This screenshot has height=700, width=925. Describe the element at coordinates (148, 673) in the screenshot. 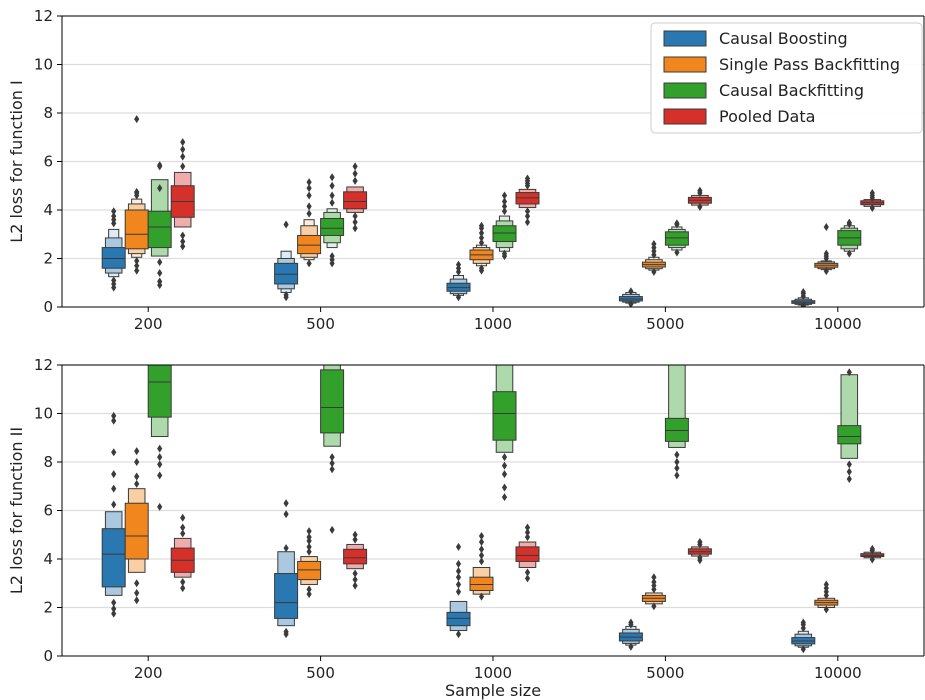

I see `x-tick-label: 200` at that location.